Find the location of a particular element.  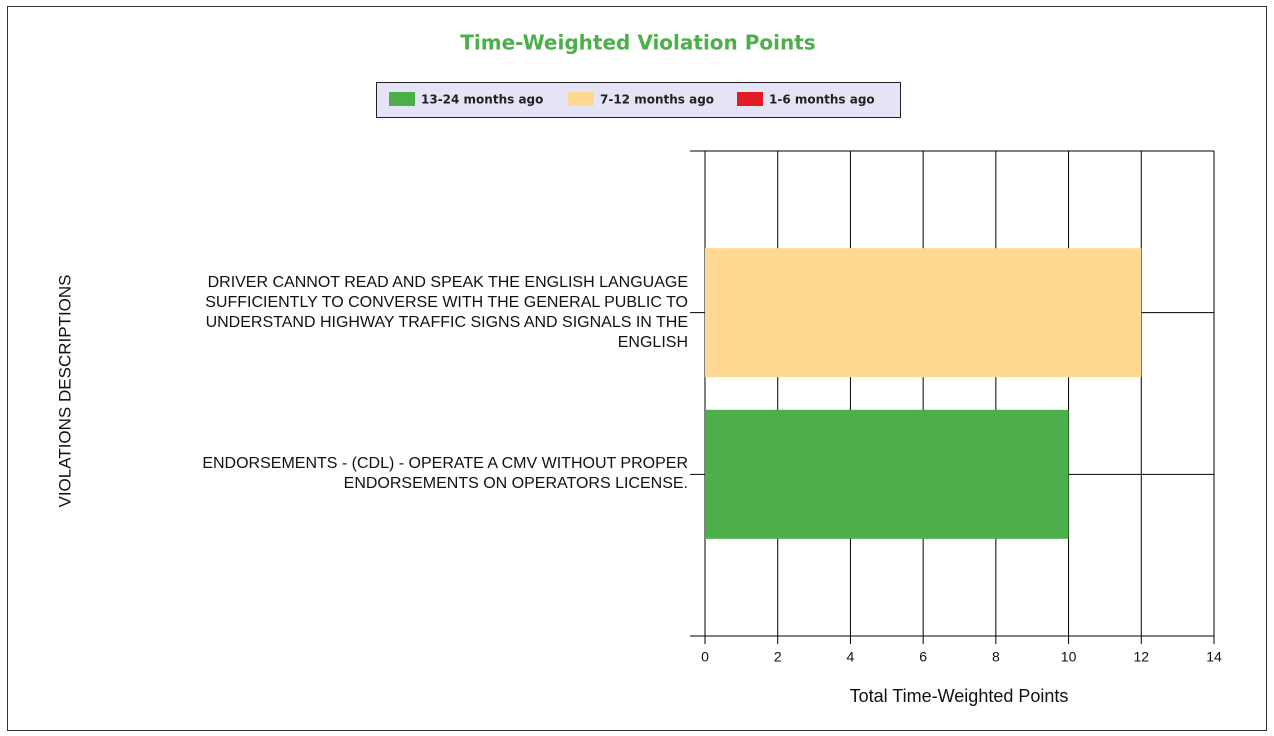

x-tick-label: 8 is located at coordinates (996, 657).